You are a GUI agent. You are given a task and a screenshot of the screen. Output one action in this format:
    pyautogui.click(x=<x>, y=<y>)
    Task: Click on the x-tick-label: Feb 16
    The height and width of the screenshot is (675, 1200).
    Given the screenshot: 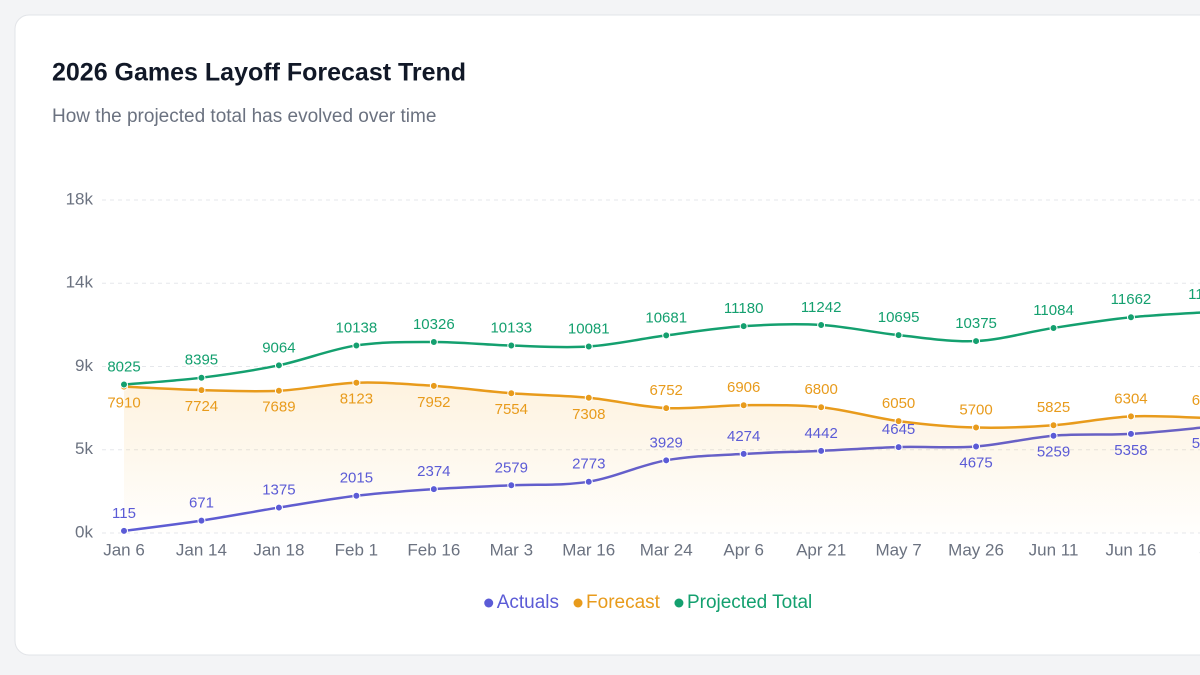 What is the action you would take?
    pyautogui.click(x=433, y=549)
    